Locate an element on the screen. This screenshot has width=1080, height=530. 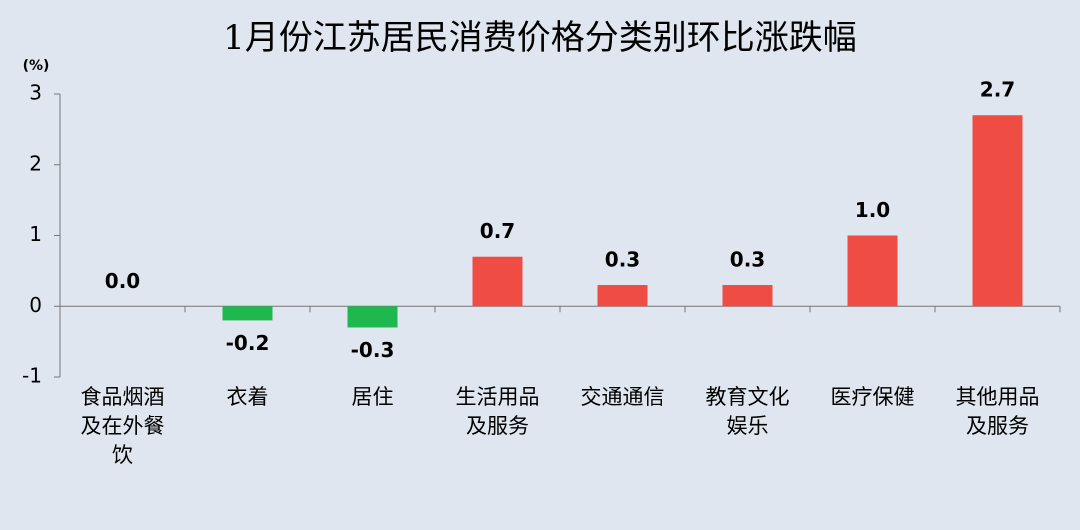
value-label: 0.0 is located at coordinates (122, 281).